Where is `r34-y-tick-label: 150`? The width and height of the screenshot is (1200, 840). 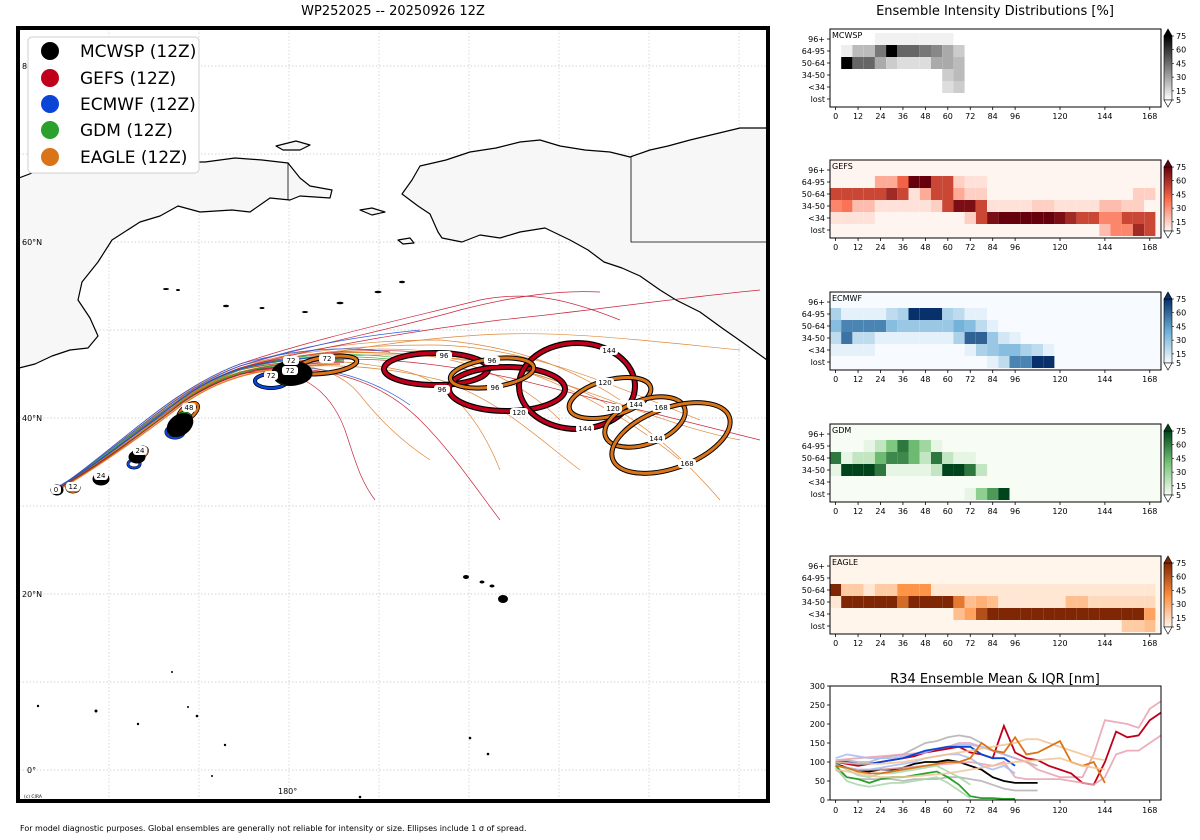
r34-y-tick-label: 150 is located at coordinates (817, 743).